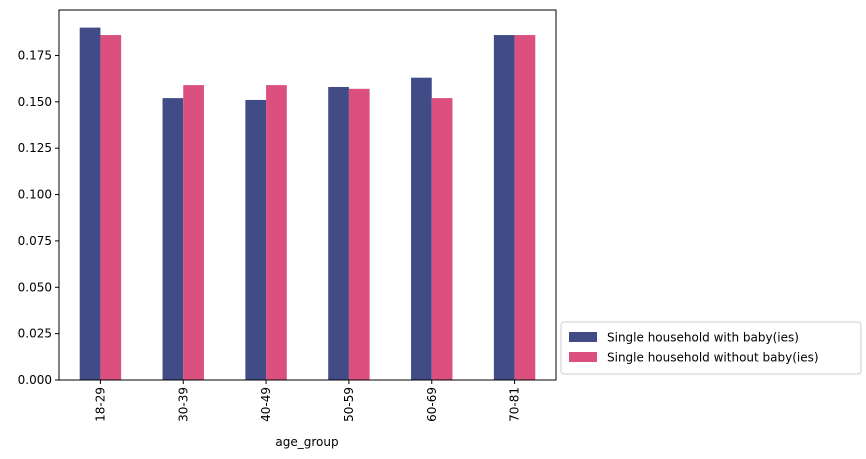 This screenshot has height=459, width=866. Describe the element at coordinates (35, 287) in the screenshot. I see `y-tick-label: 0.050` at that location.